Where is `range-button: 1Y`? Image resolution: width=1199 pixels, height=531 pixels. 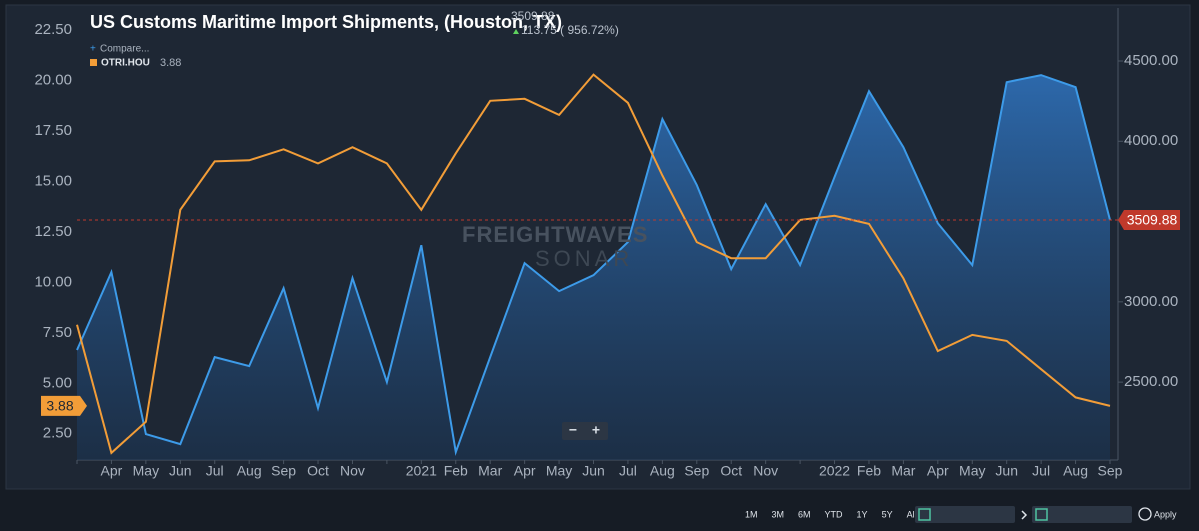 range-button: 1Y is located at coordinates (862, 514).